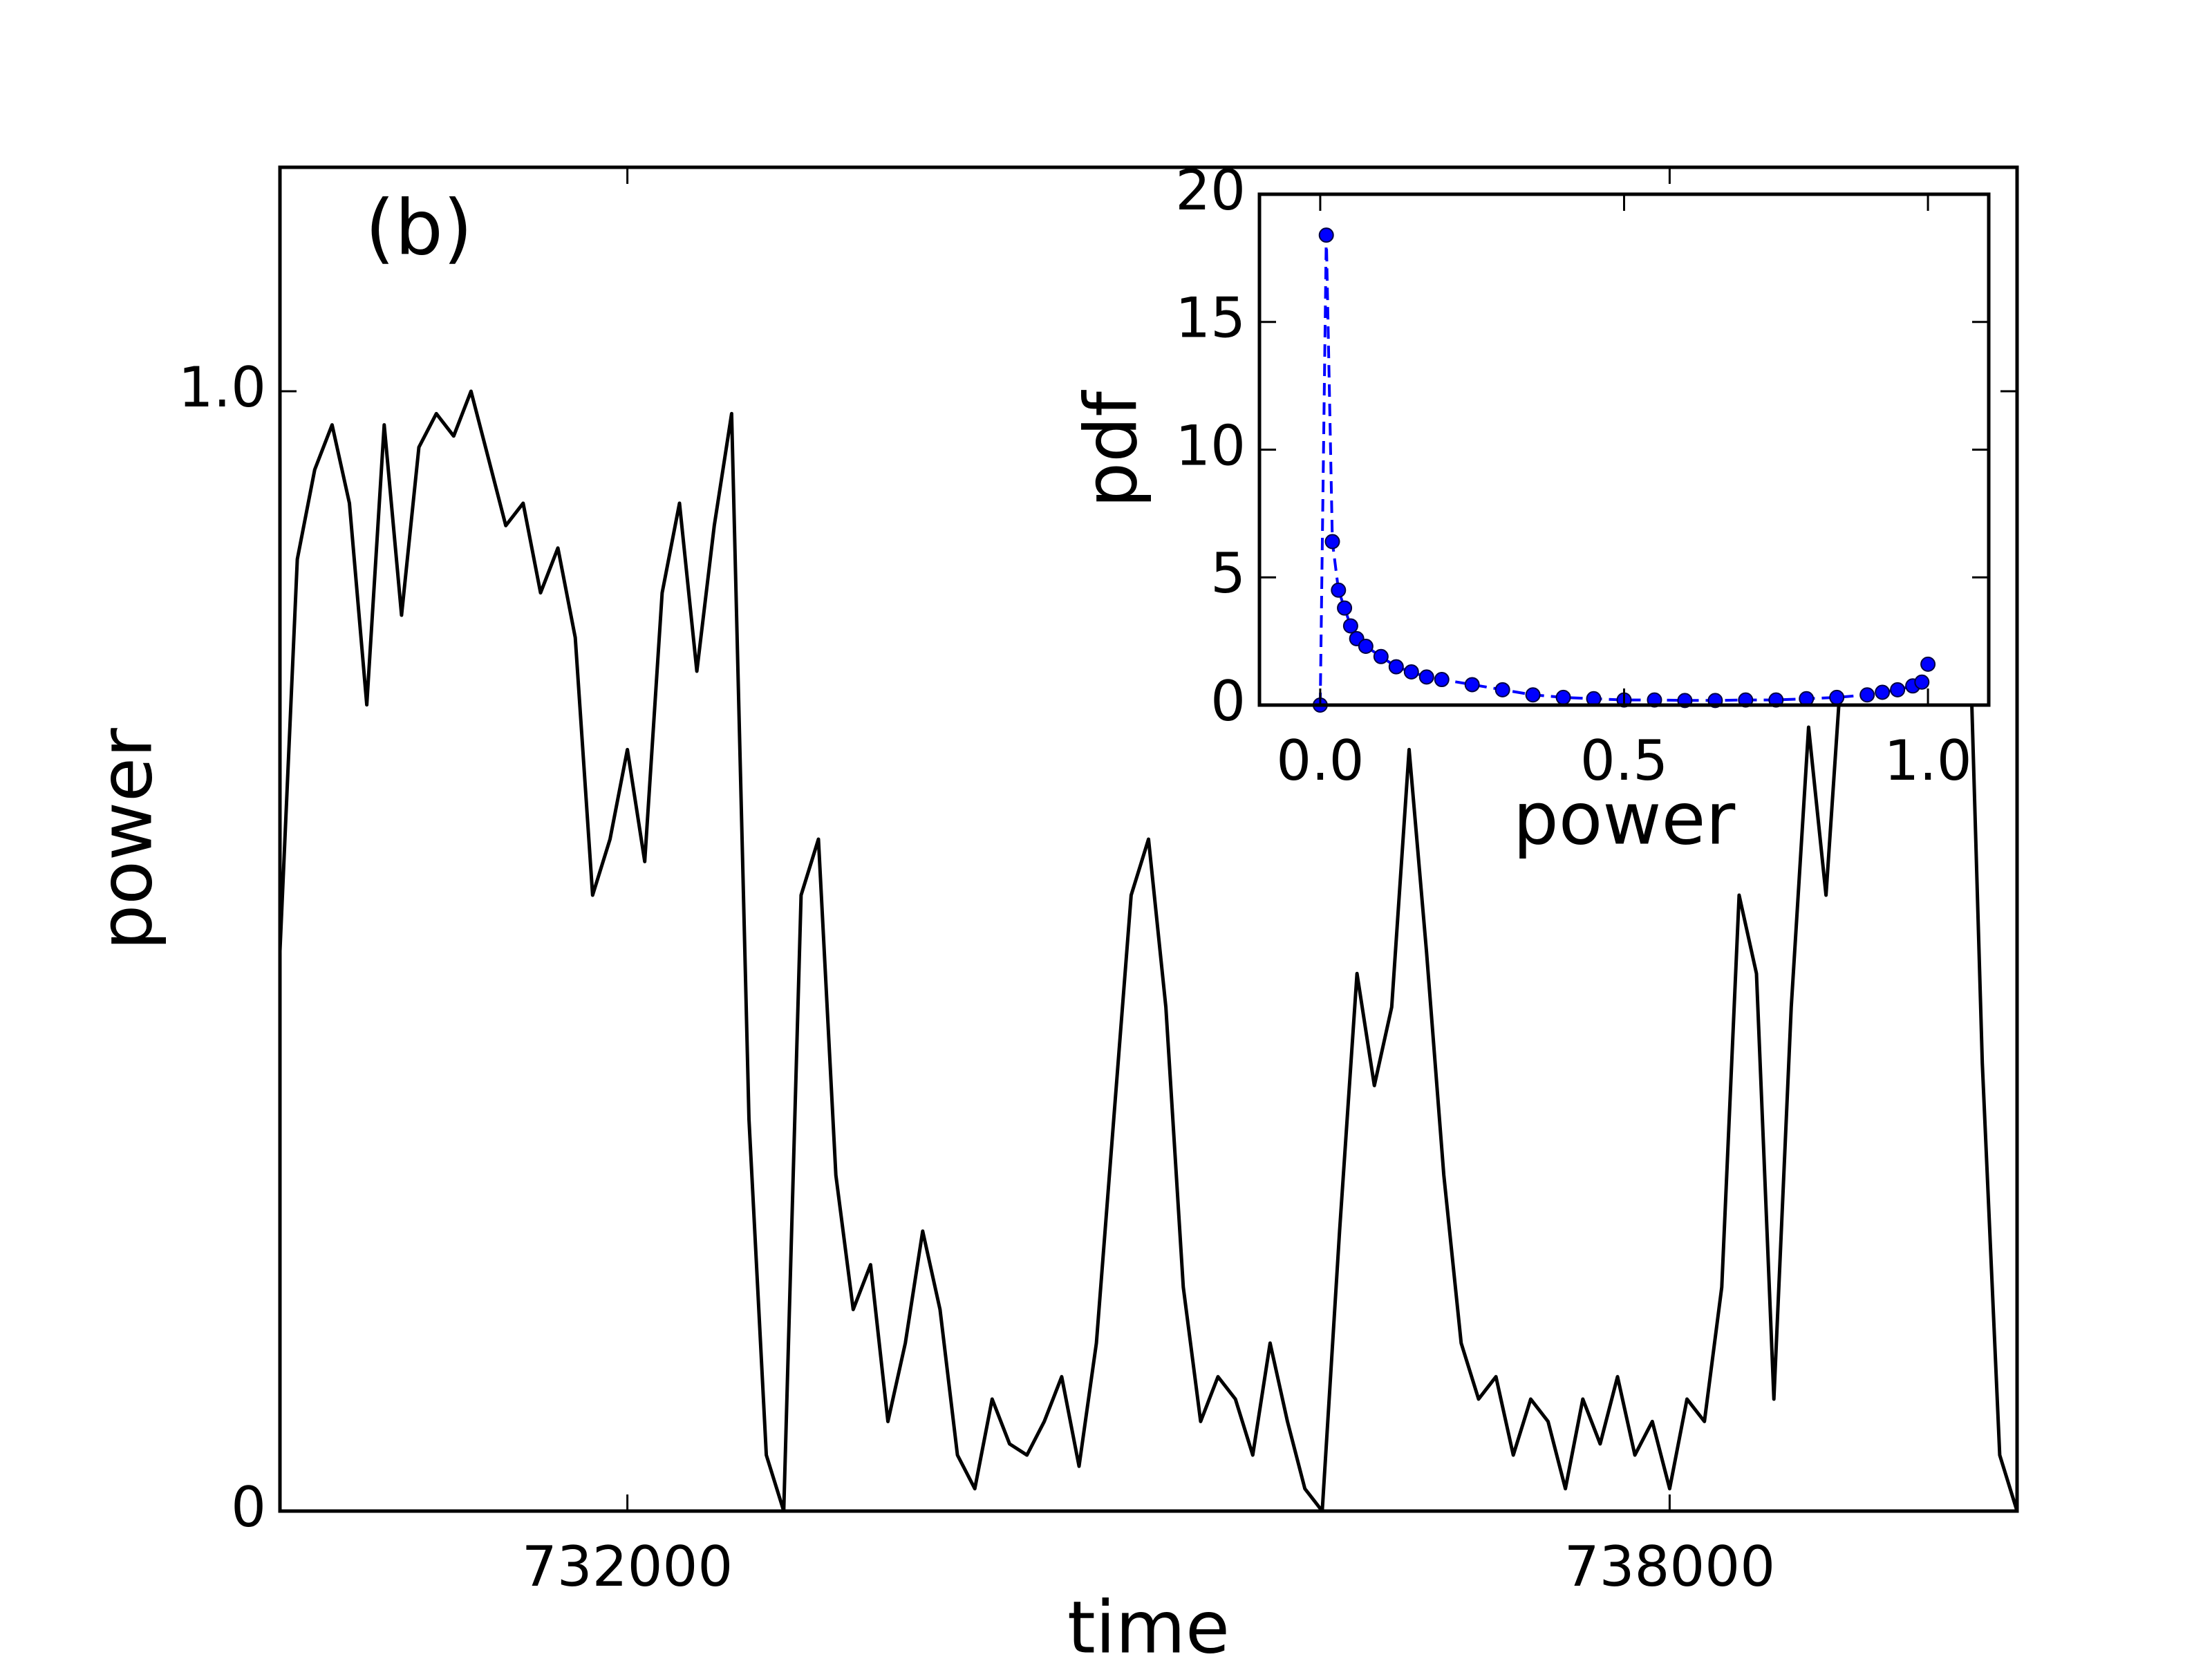  What do you see at coordinates (1670, 1567) in the screenshot?
I see `x-tick-label: 738000` at bounding box center [1670, 1567].